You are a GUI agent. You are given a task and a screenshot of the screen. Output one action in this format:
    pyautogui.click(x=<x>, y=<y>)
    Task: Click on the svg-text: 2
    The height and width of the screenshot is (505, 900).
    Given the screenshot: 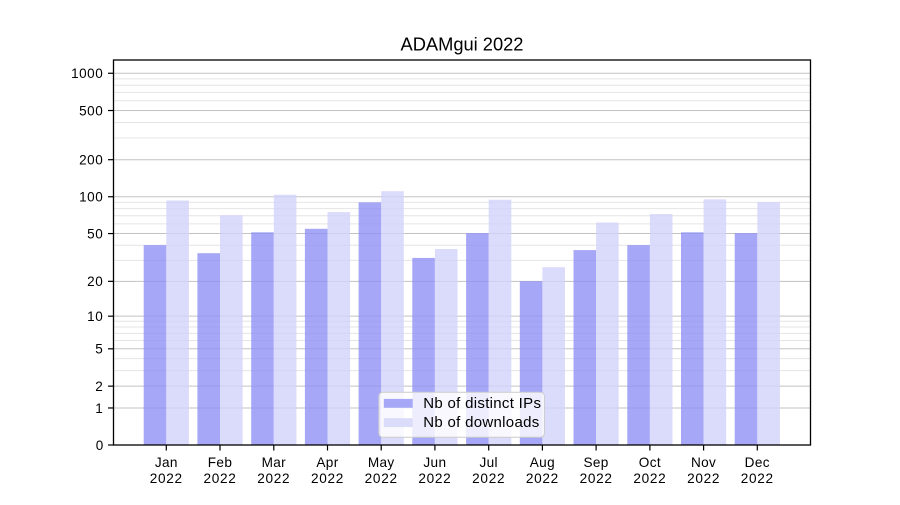 What is the action you would take?
    pyautogui.click(x=99, y=386)
    